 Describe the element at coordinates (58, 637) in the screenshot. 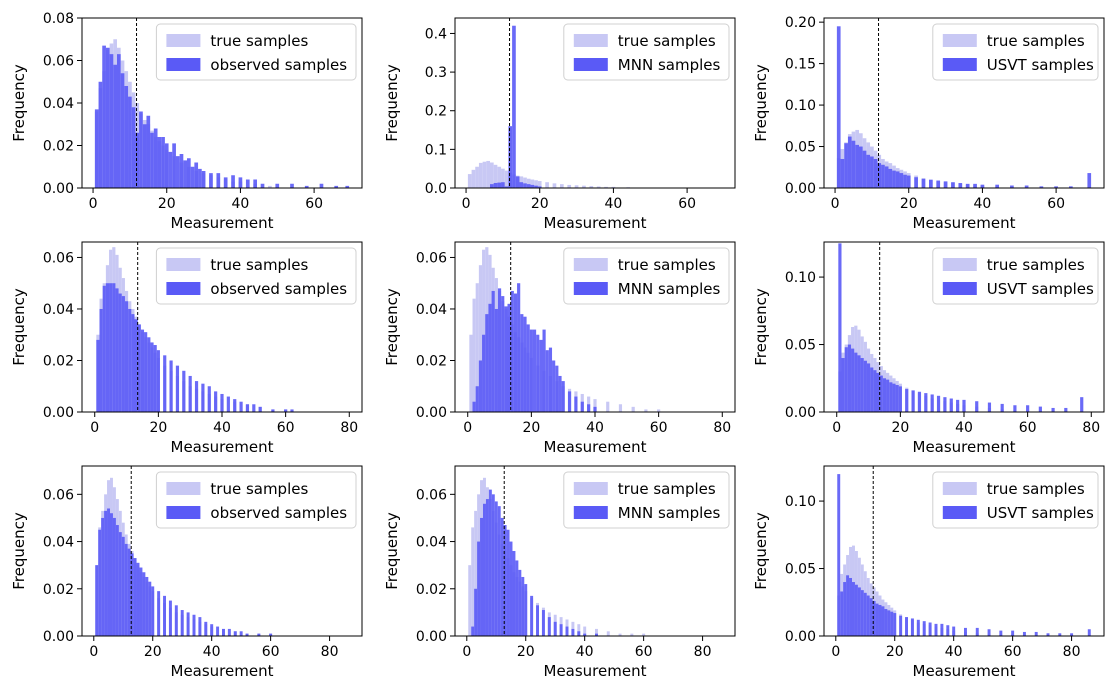

I see `y-tick-label: 0.00` at that location.